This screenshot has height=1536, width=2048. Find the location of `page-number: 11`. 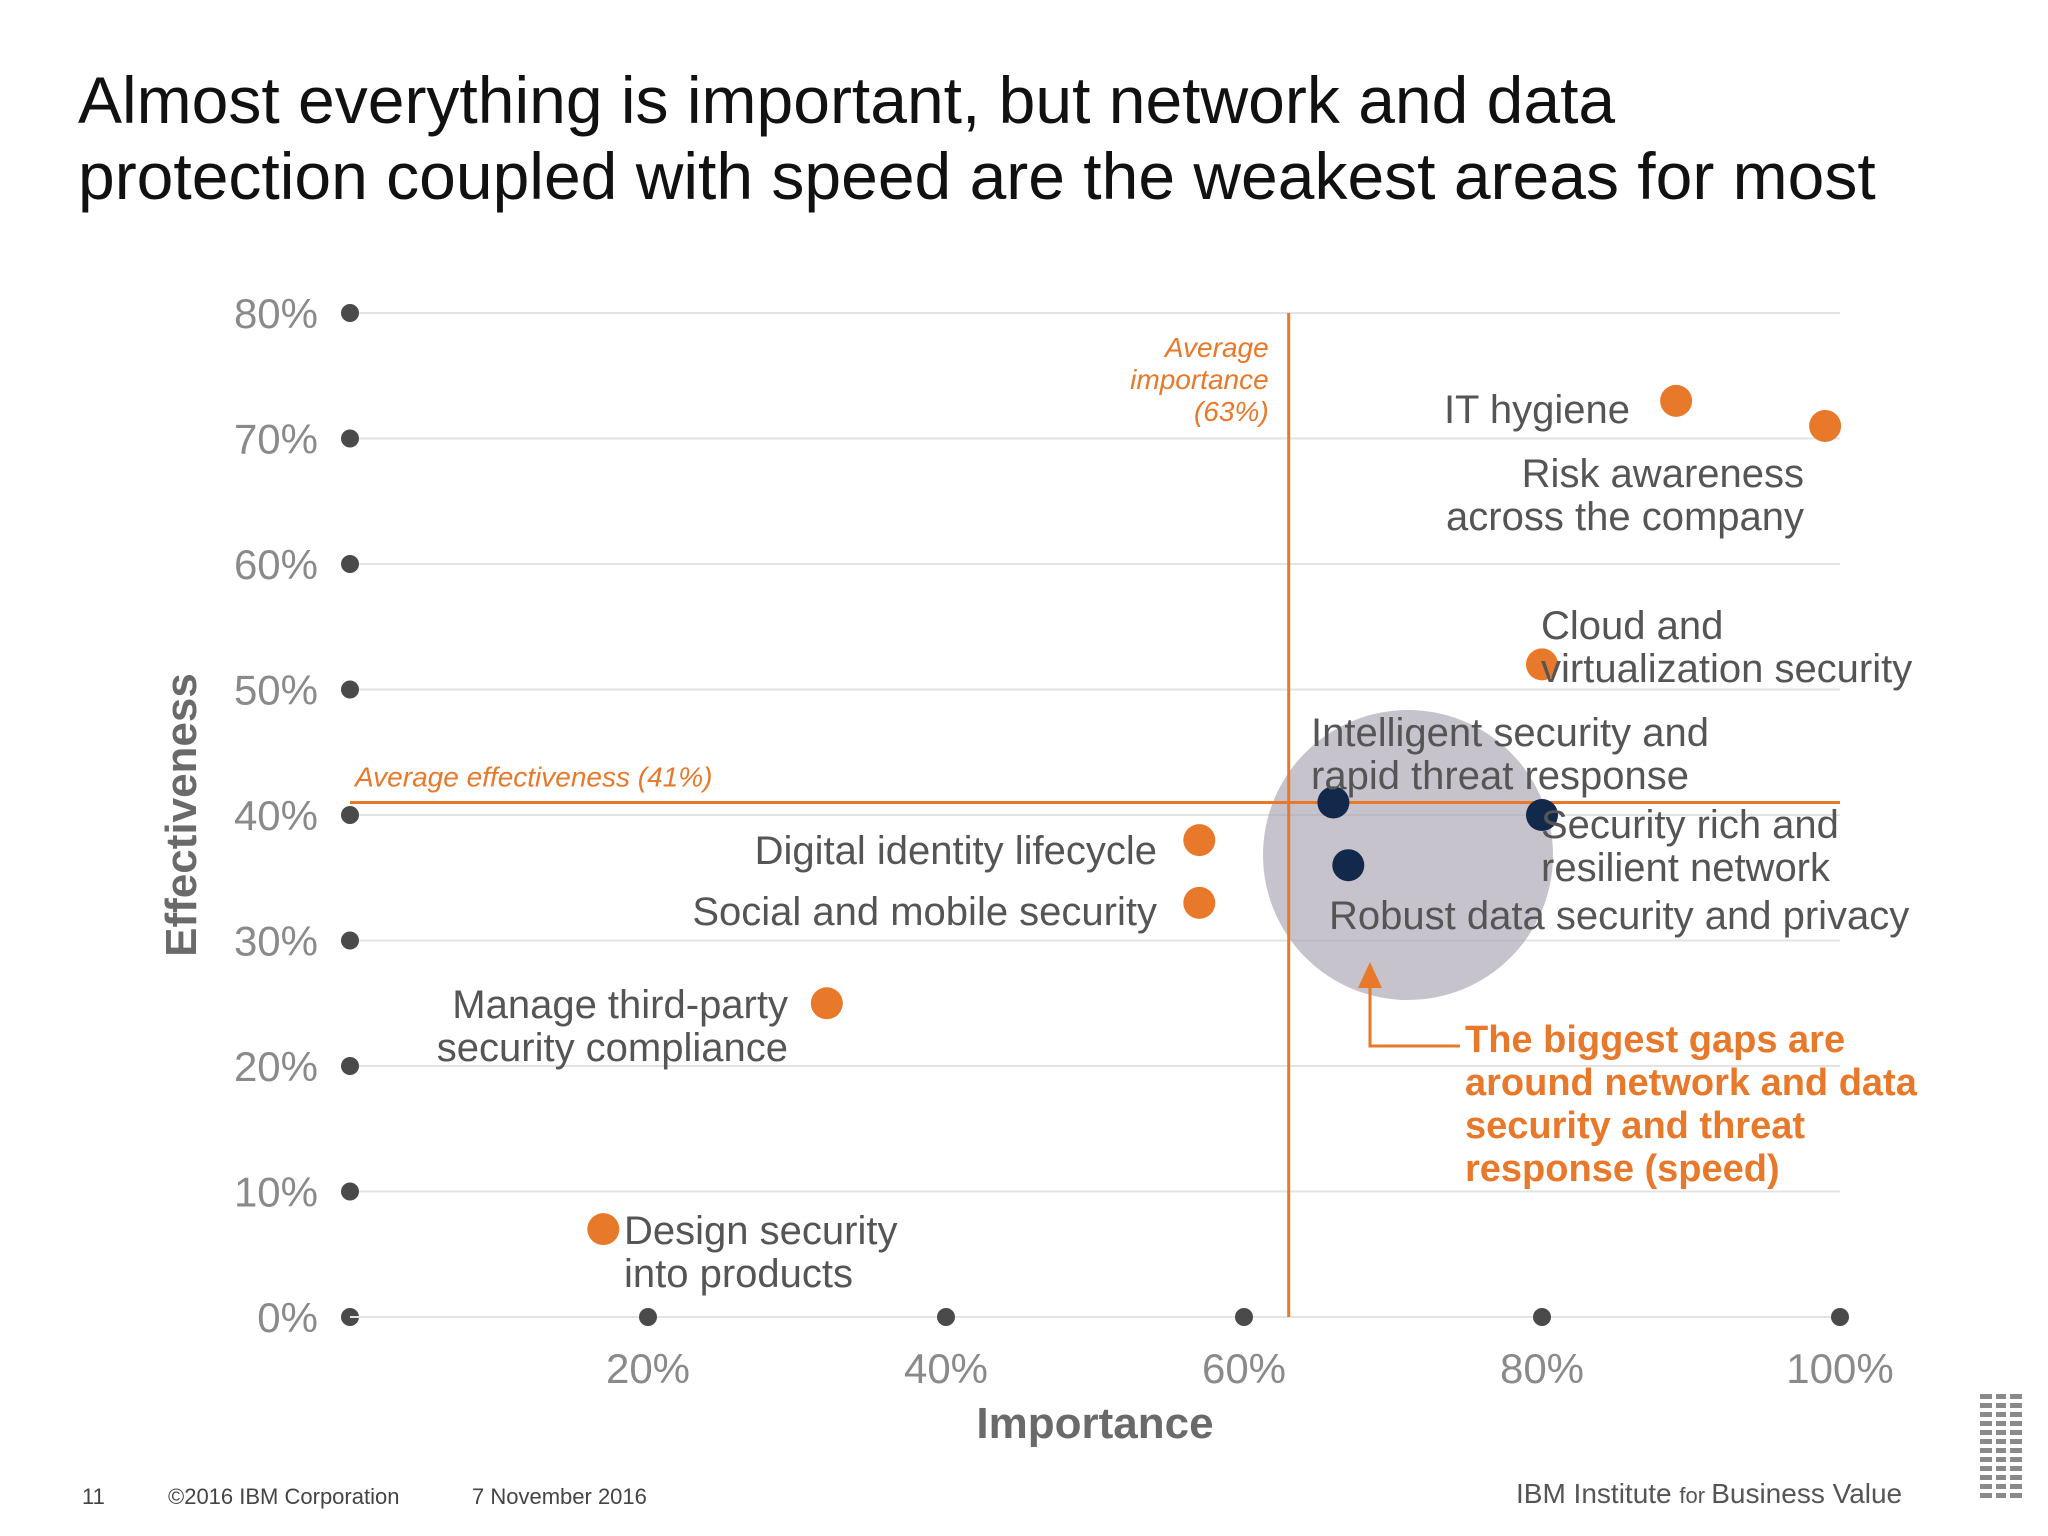

page-number: 11 is located at coordinates (93, 1496).